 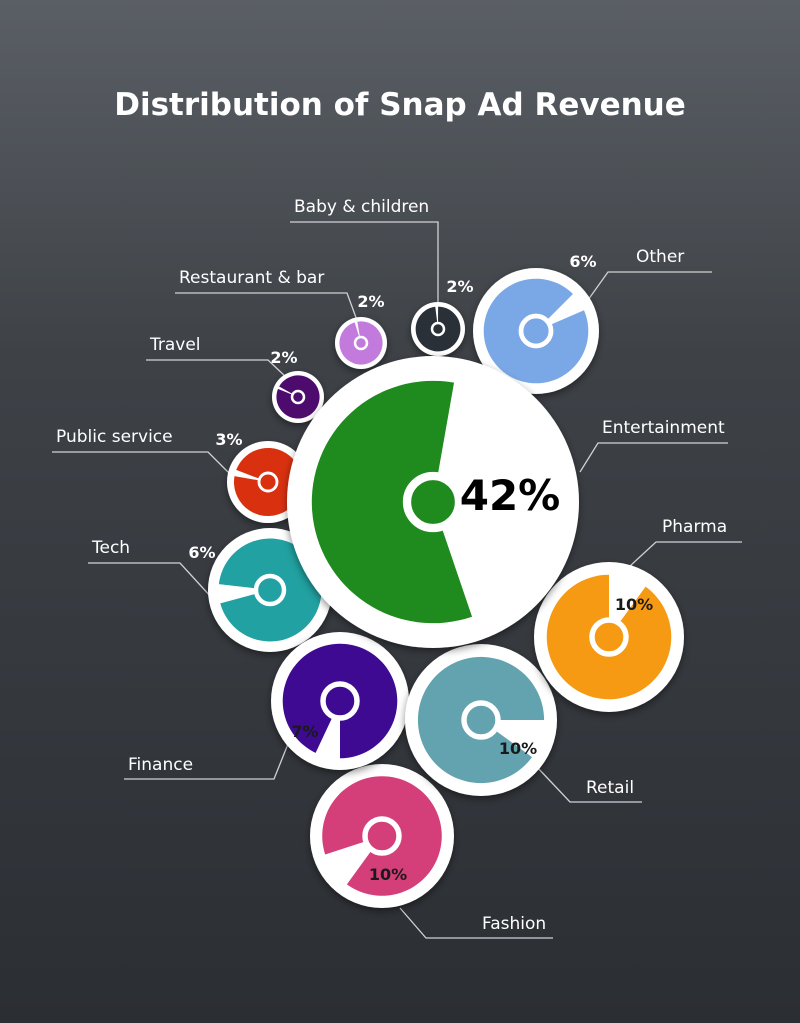 I want to click on bubble-entertainment, so click(x=433, y=502).